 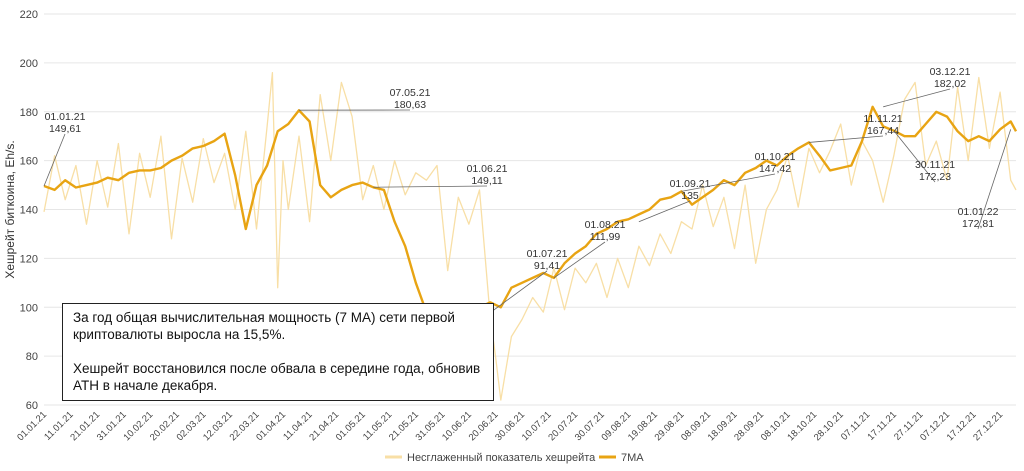 I want to click on y-tick-label: 80, so click(x=32, y=357).